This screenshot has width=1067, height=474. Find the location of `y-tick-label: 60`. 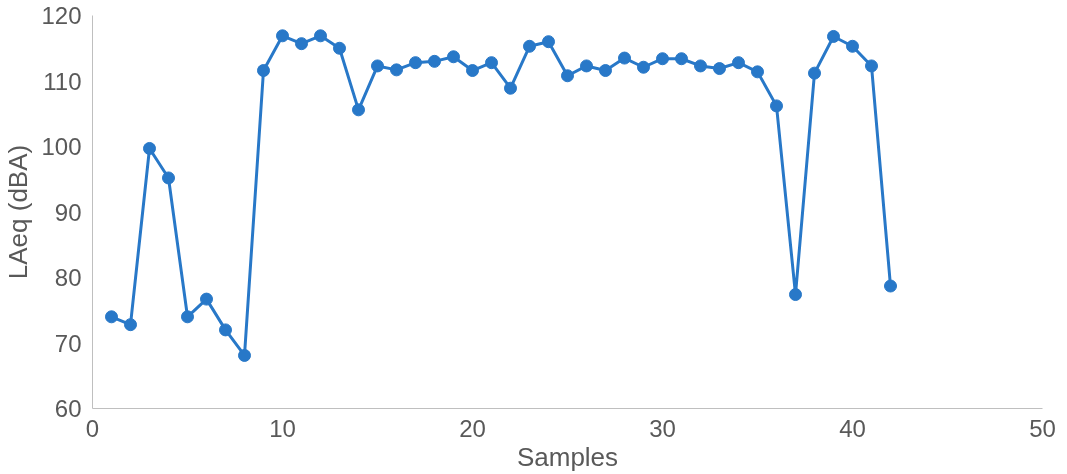

y-tick-label: 60 is located at coordinates (68, 408).